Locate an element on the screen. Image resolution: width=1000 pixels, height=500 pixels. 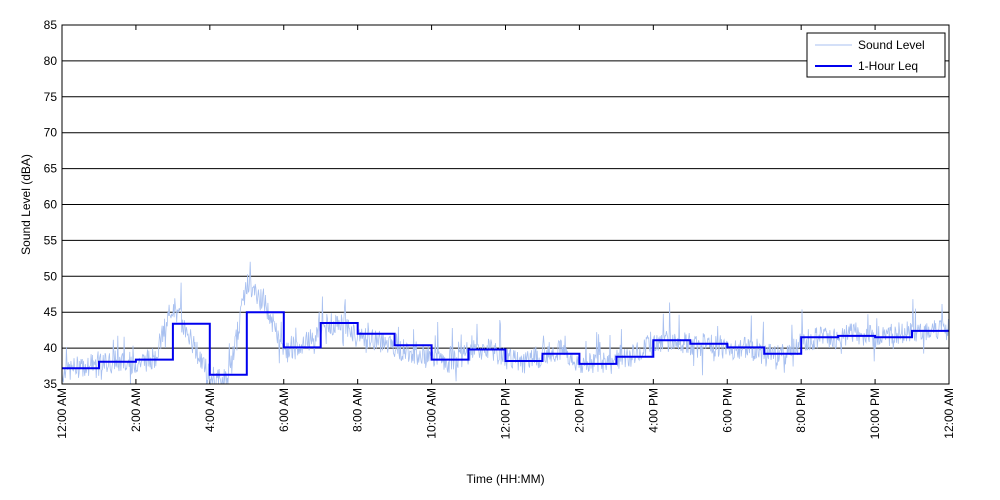
y-tick-label: 70 is located at coordinates (51, 133).